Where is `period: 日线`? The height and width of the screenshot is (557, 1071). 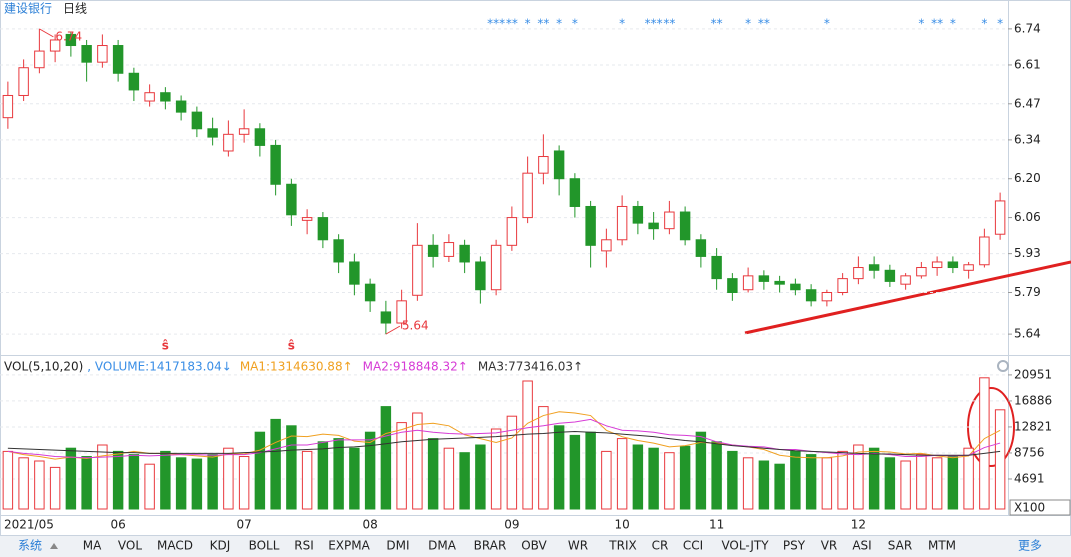 period: 日线 is located at coordinates (75, 9).